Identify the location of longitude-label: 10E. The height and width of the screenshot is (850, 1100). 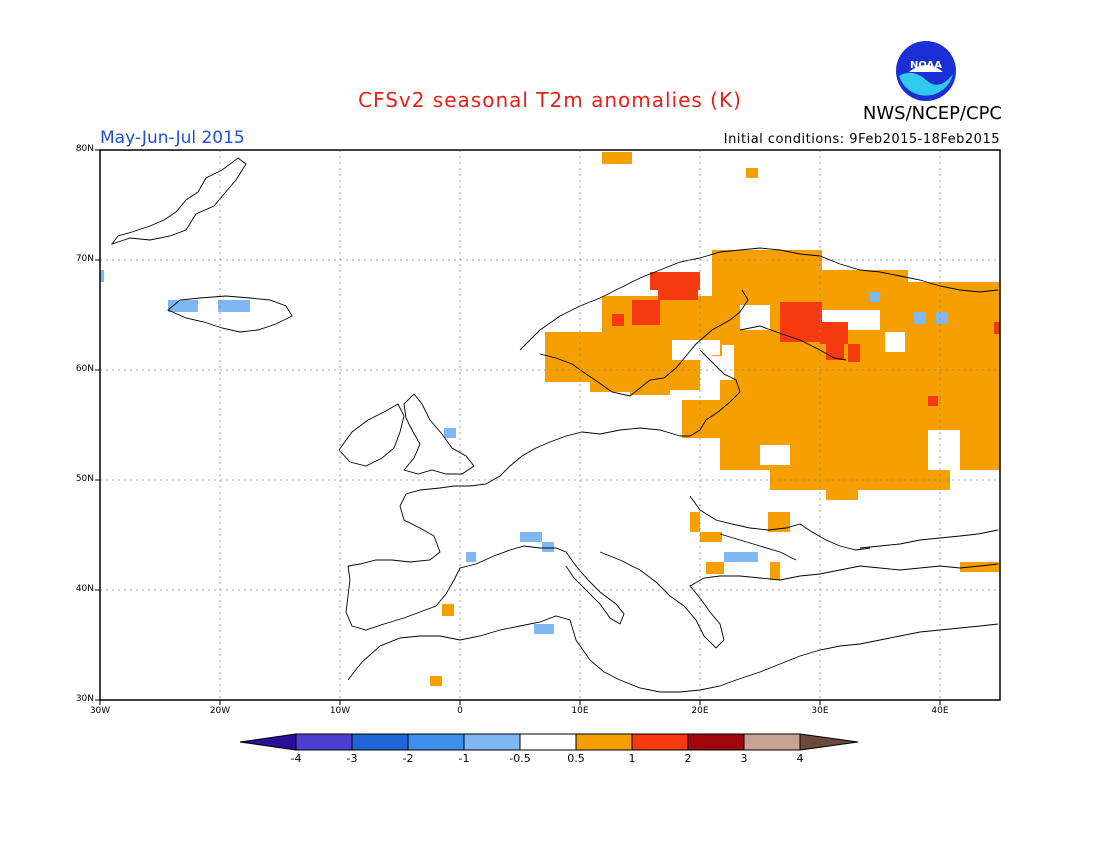
(580, 711).